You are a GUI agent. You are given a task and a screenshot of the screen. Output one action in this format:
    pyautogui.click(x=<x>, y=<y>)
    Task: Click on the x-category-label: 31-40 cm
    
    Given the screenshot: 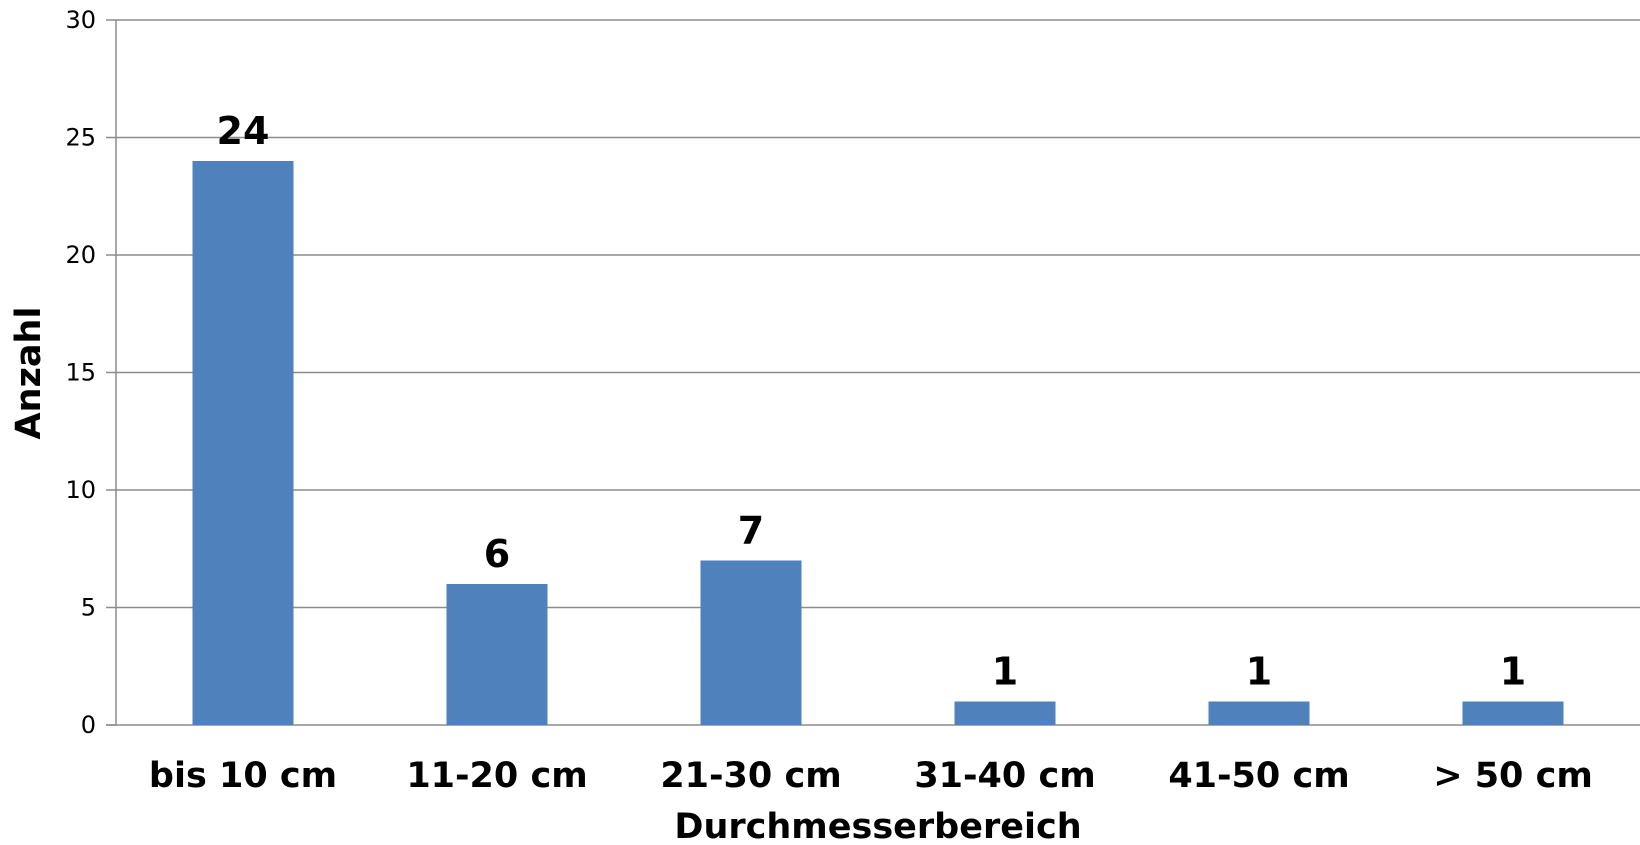 What is the action you would take?
    pyautogui.click(x=1004, y=776)
    